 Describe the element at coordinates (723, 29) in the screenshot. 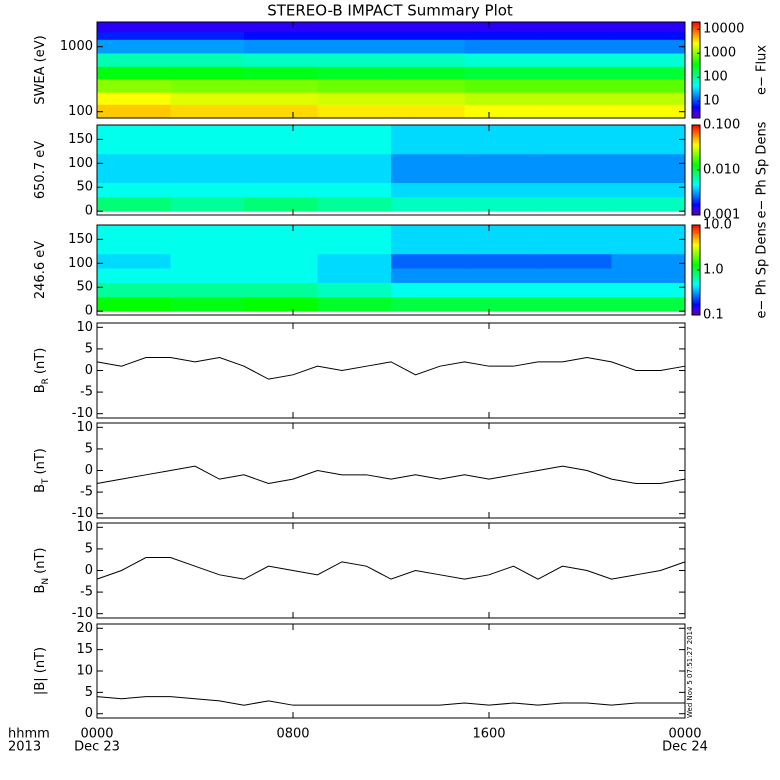

I see `colorbar-tick-label: 10000` at that location.